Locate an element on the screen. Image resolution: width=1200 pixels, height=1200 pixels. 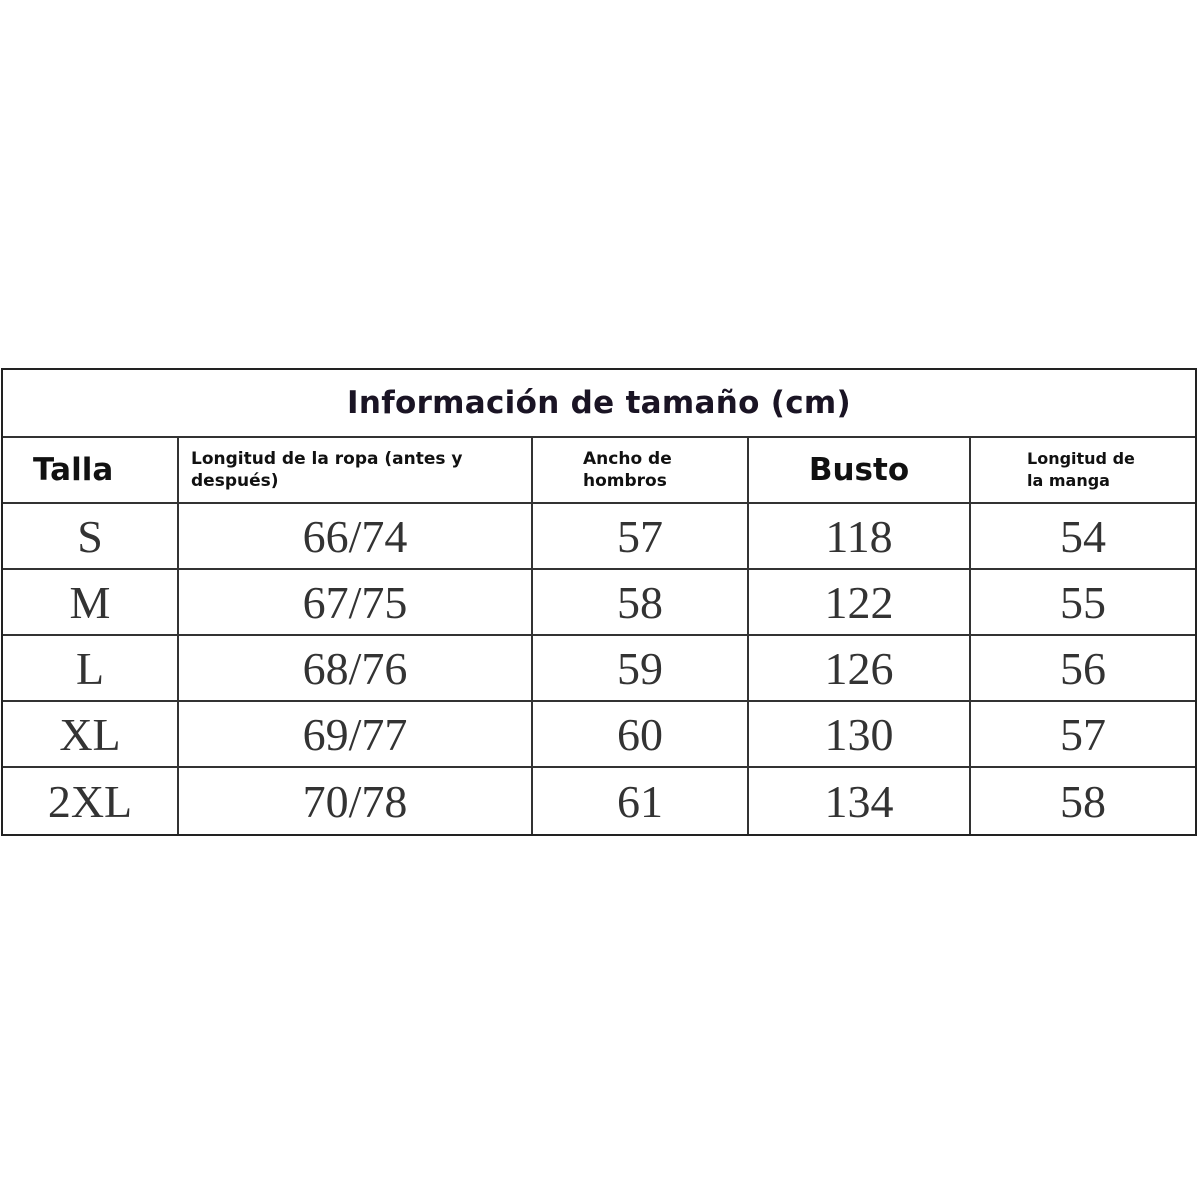
cell-size: XL is located at coordinates (91, 734).